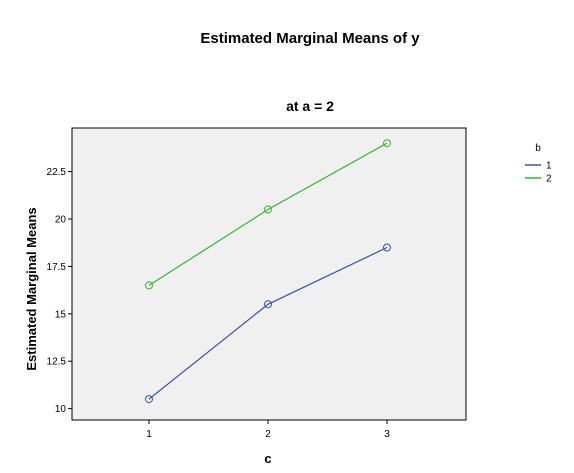 This screenshot has width=574, height=473. I want to click on x-tick-label: 3, so click(387, 434).